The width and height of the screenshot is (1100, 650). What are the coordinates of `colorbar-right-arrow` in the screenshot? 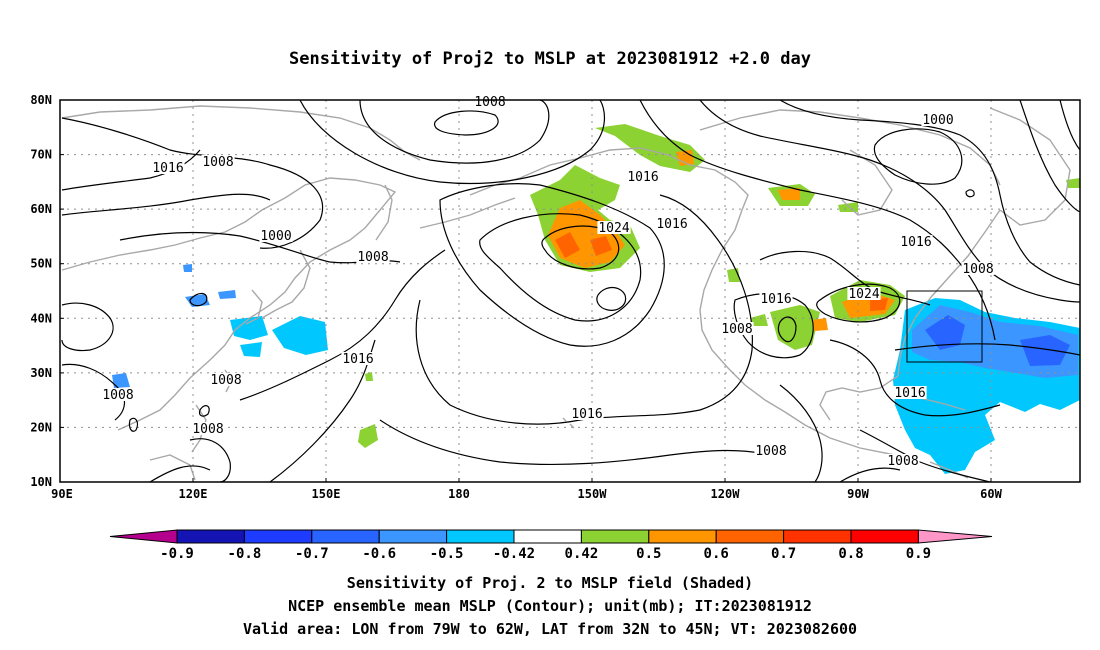 It's located at (955, 536).